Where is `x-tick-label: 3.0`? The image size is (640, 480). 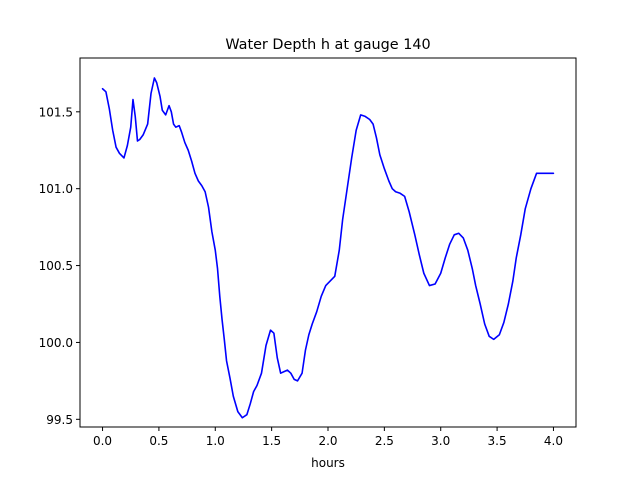 x-tick-label: 3.0 is located at coordinates (440, 441).